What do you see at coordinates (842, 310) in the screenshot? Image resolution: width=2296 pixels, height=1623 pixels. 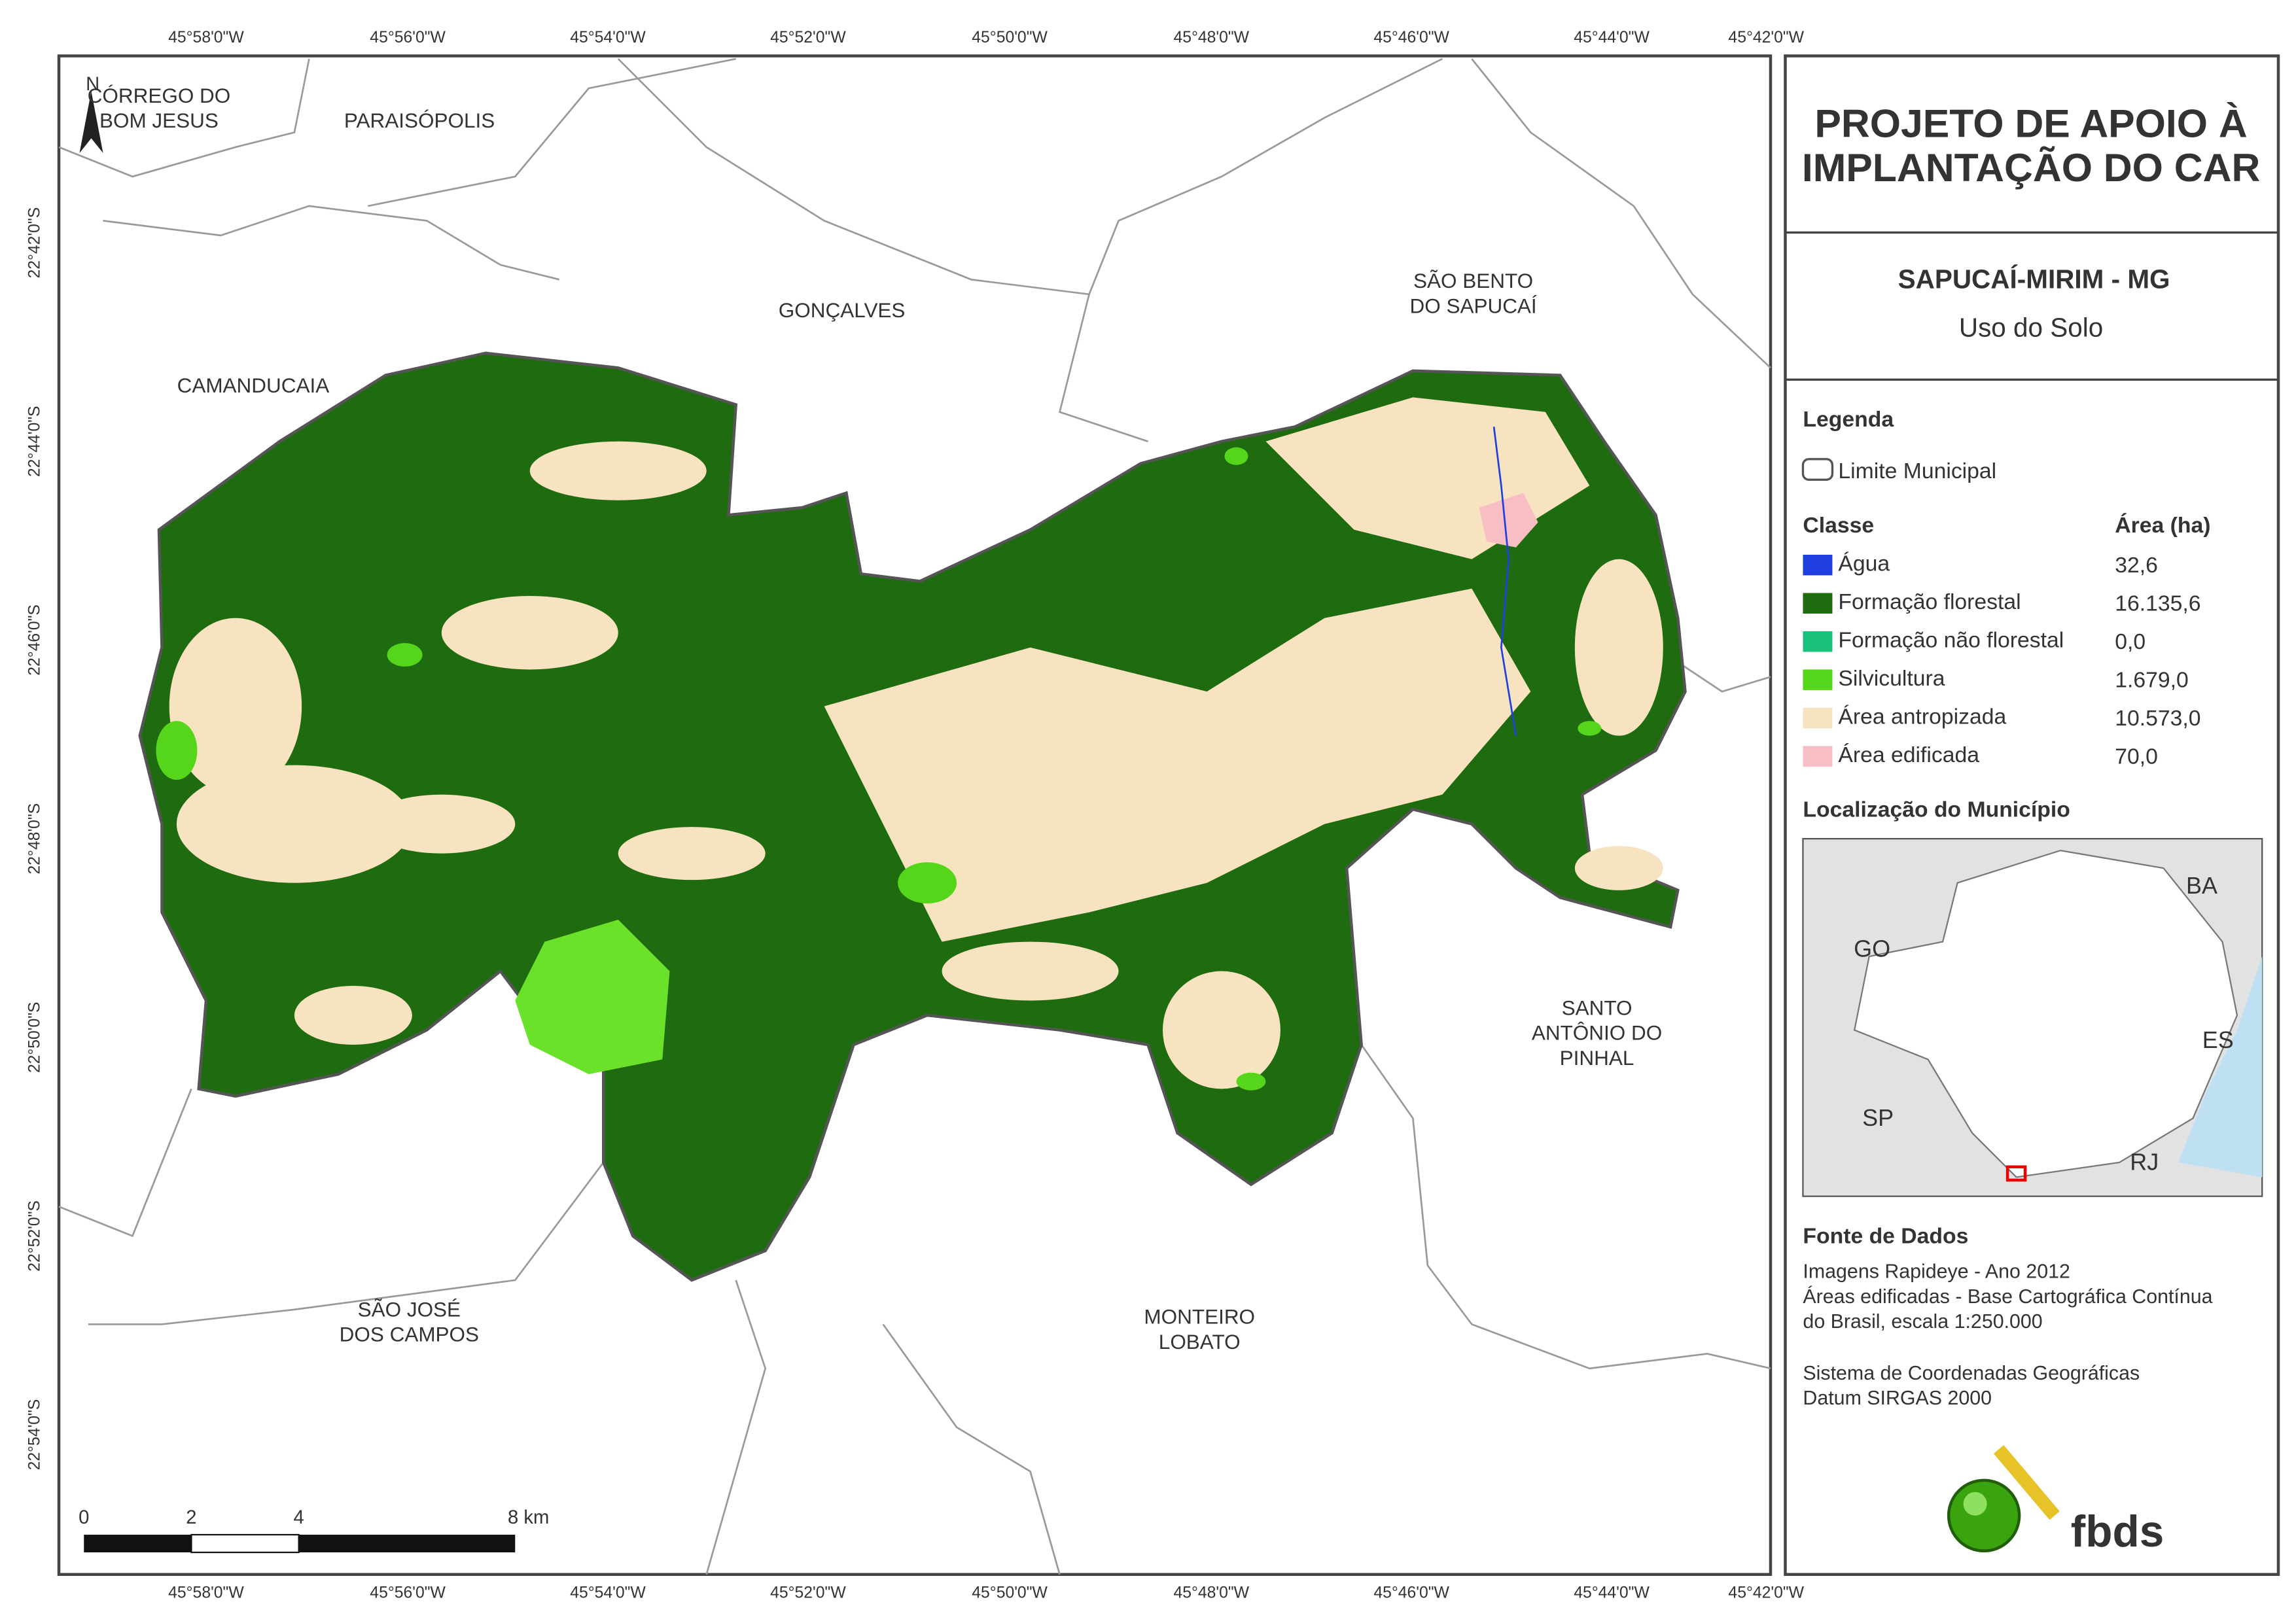 I see `place-name: GONÇALVES` at bounding box center [842, 310].